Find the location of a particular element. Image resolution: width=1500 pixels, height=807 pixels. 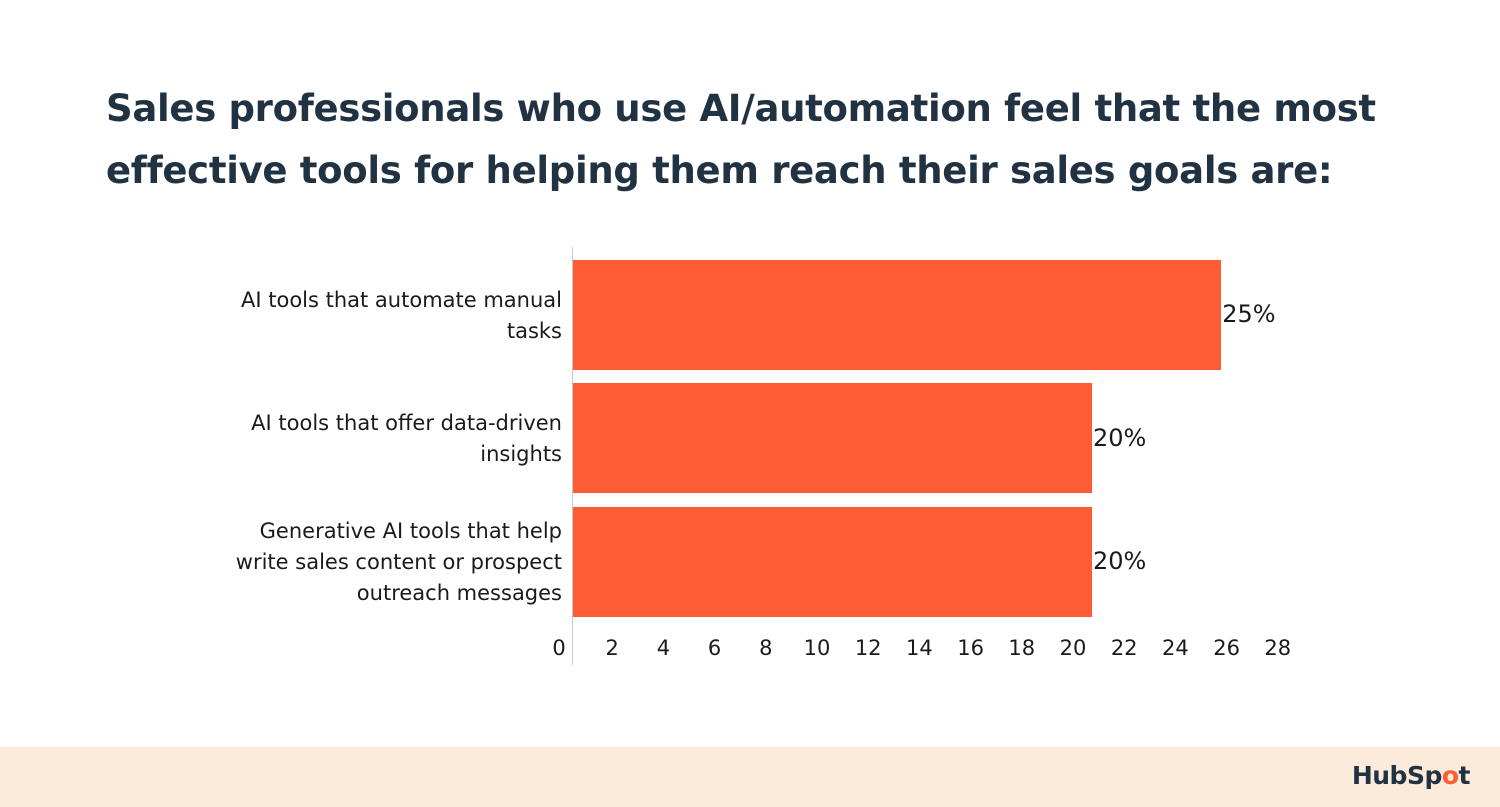

x-tick-label: 4 is located at coordinates (663, 648).